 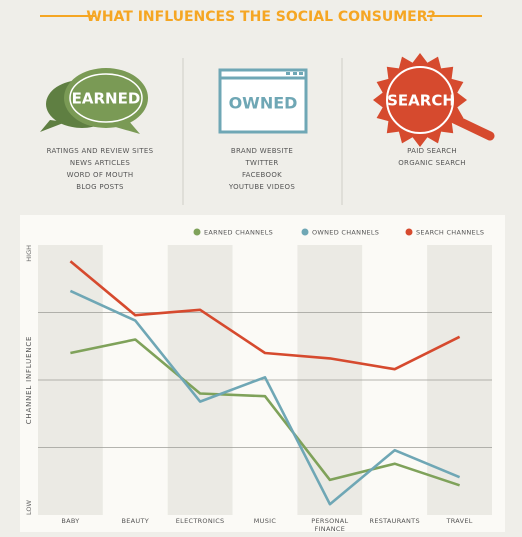 I want to click on legend-label: SEARCH CHANNELS, so click(x=450, y=233).